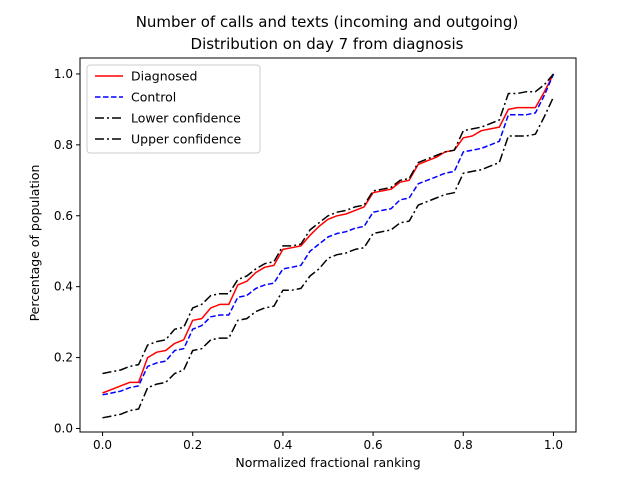 This screenshot has height=480, width=640. Describe the element at coordinates (63, 428) in the screenshot. I see `y-tick-label: 0.0` at that location.